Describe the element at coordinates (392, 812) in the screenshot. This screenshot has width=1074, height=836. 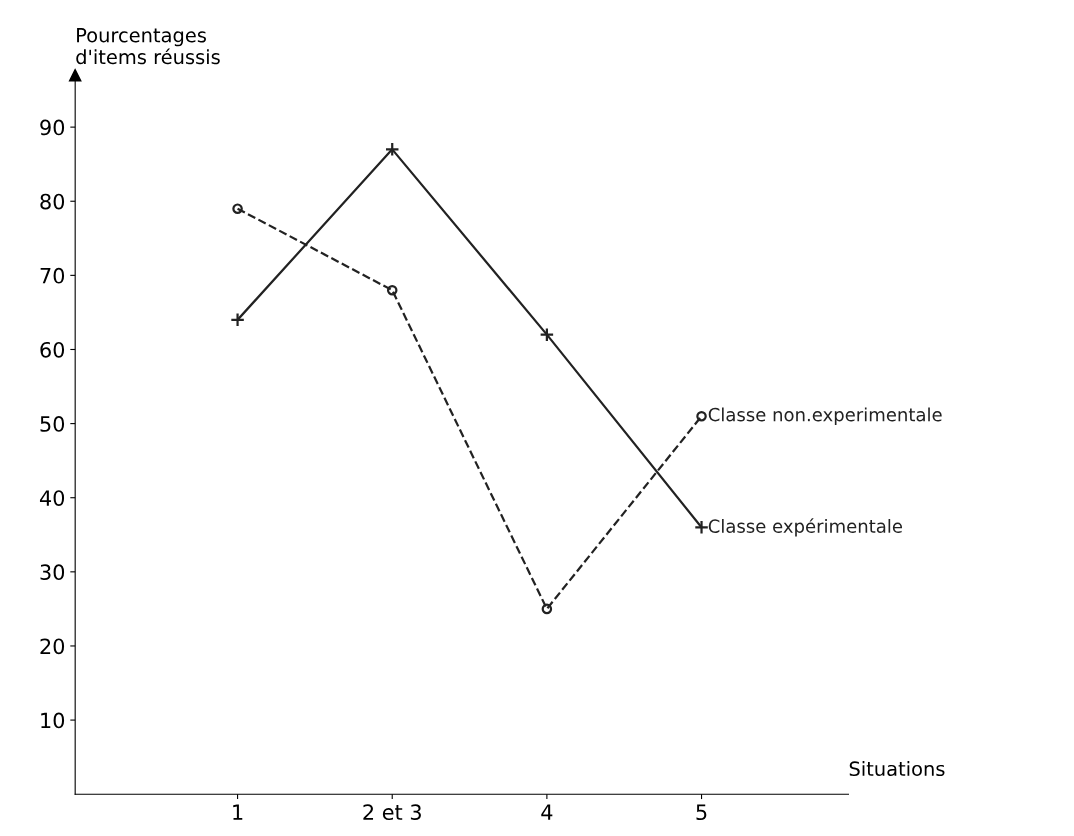
I see `x-tick-label: 2 et 3` at that location.